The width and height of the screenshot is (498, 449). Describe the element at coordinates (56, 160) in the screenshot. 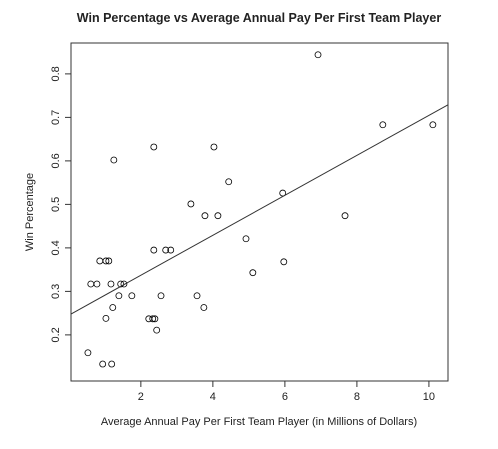

I see `y-tick-label: 0.6` at that location.